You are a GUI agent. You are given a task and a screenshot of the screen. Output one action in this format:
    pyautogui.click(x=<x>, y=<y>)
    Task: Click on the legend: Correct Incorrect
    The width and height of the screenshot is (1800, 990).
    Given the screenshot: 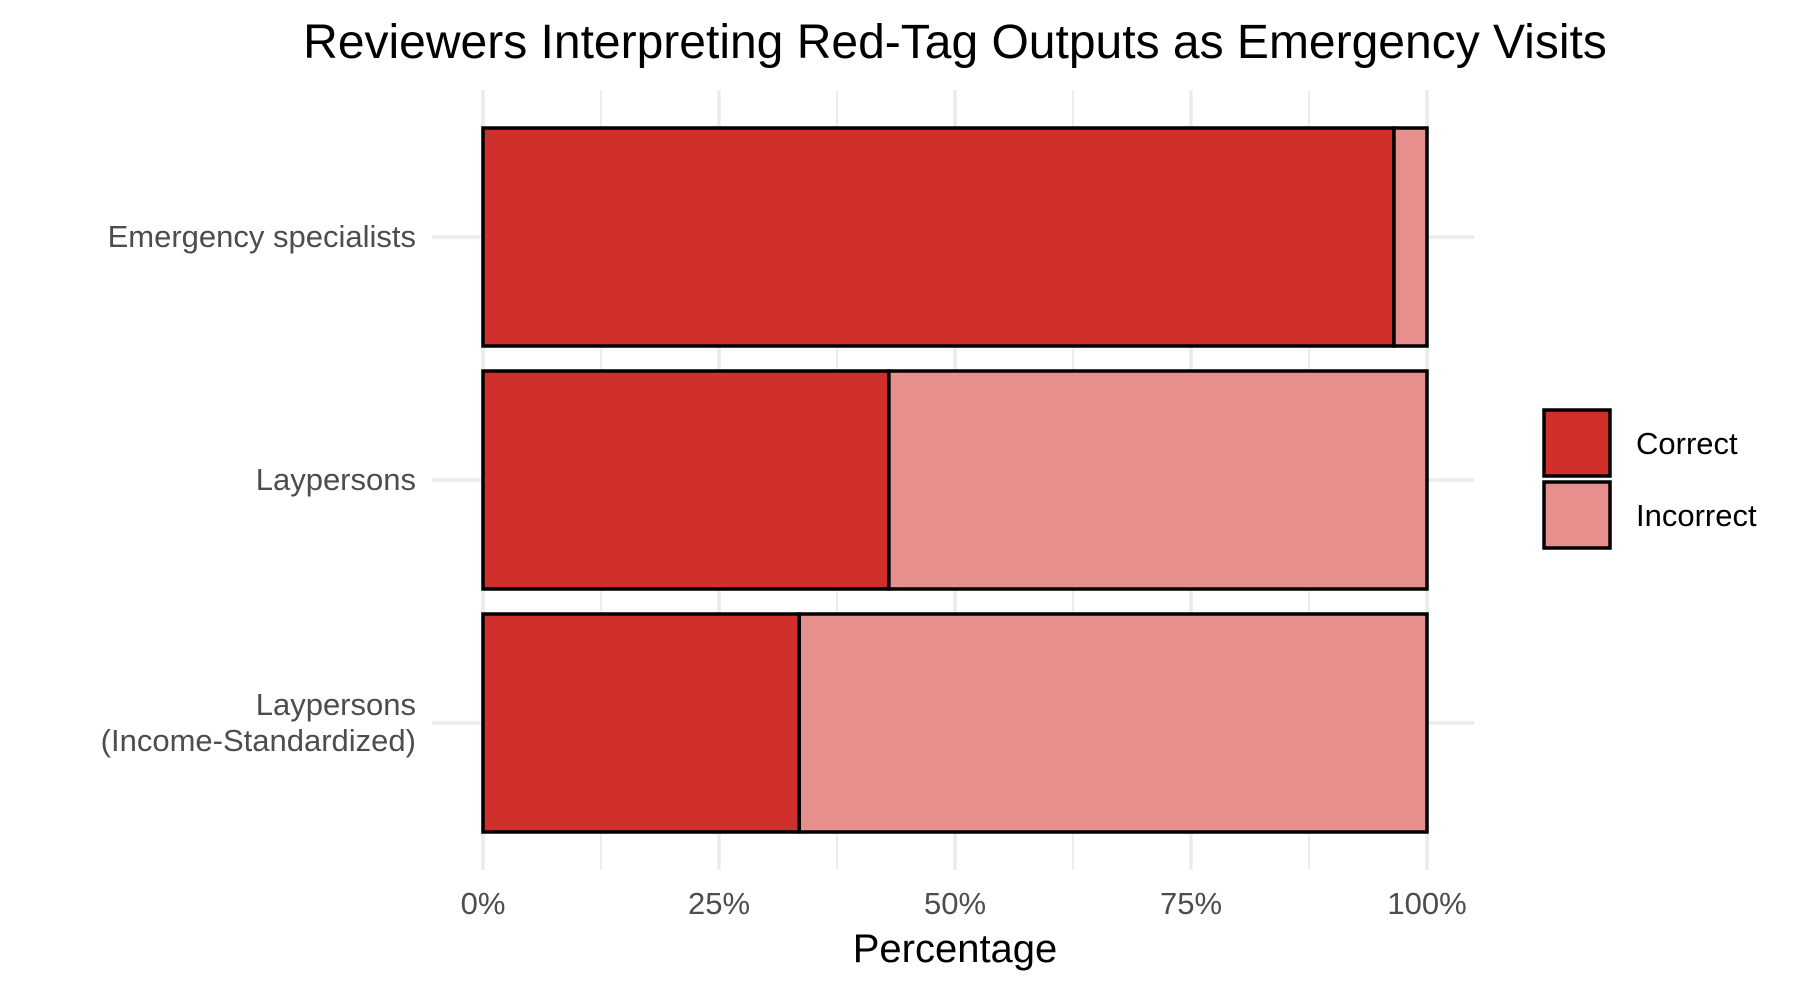 What is the action you would take?
    pyautogui.click(x=1649, y=479)
    